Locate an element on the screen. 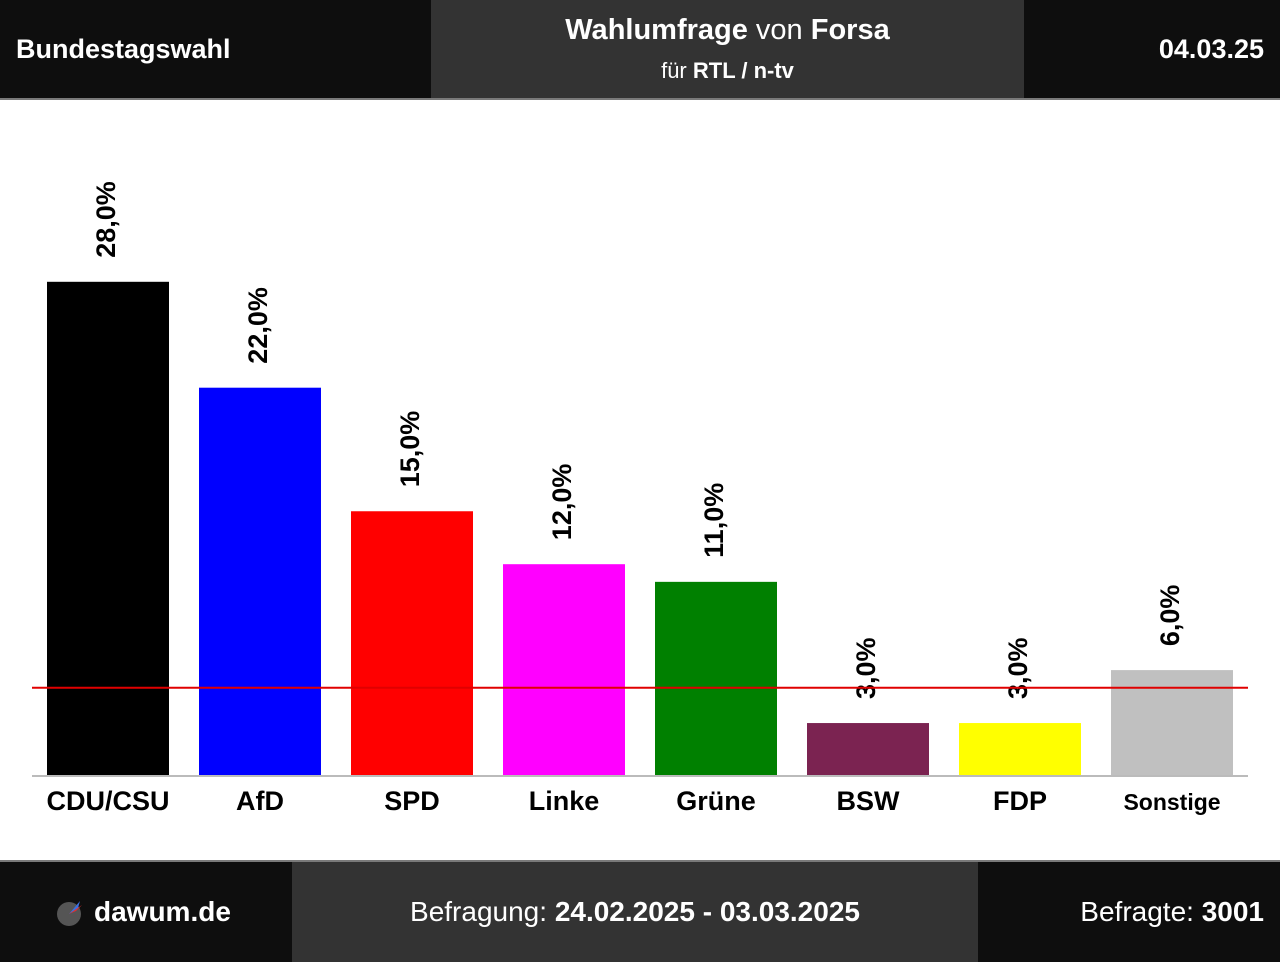 The width and height of the screenshot is (1280, 962). bar-cdu-csu is located at coordinates (108, 528).